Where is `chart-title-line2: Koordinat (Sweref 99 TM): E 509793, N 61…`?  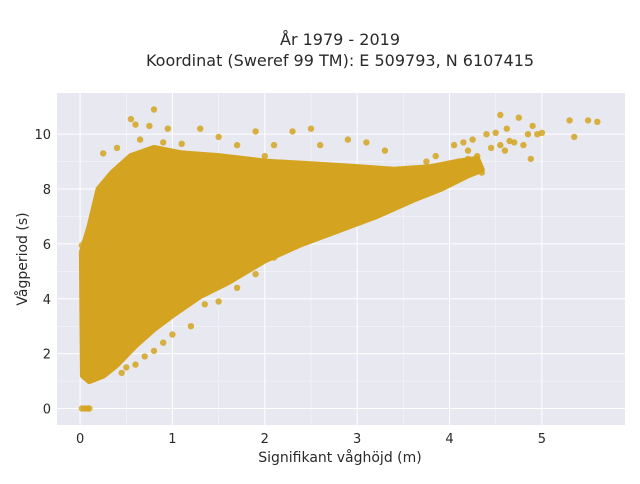
chart-title-line2: Koordinat (Sweref 99 TM): E 509793, N 61… is located at coordinates (340, 60).